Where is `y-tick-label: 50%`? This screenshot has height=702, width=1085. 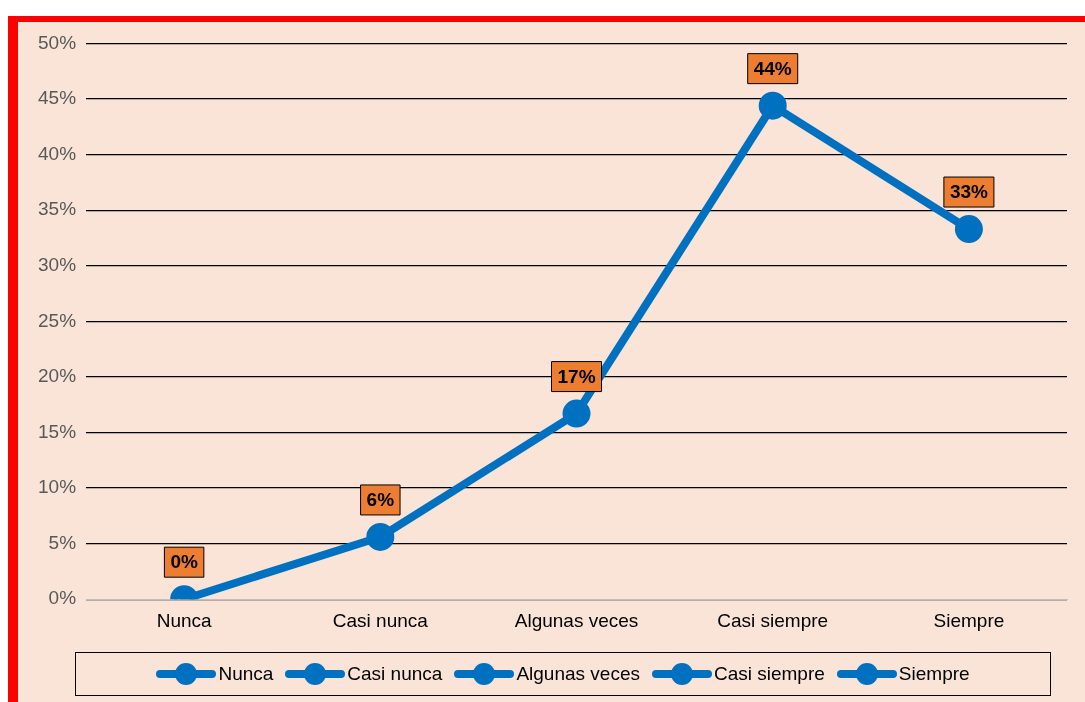
y-tick-label: 50% is located at coordinates (57, 42).